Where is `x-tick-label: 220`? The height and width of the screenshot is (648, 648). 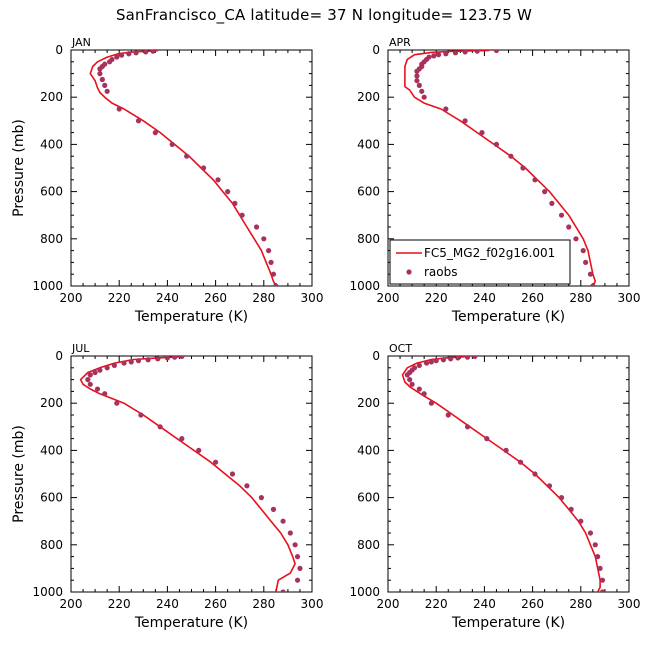 x-tick-label: 220 is located at coordinates (436, 298).